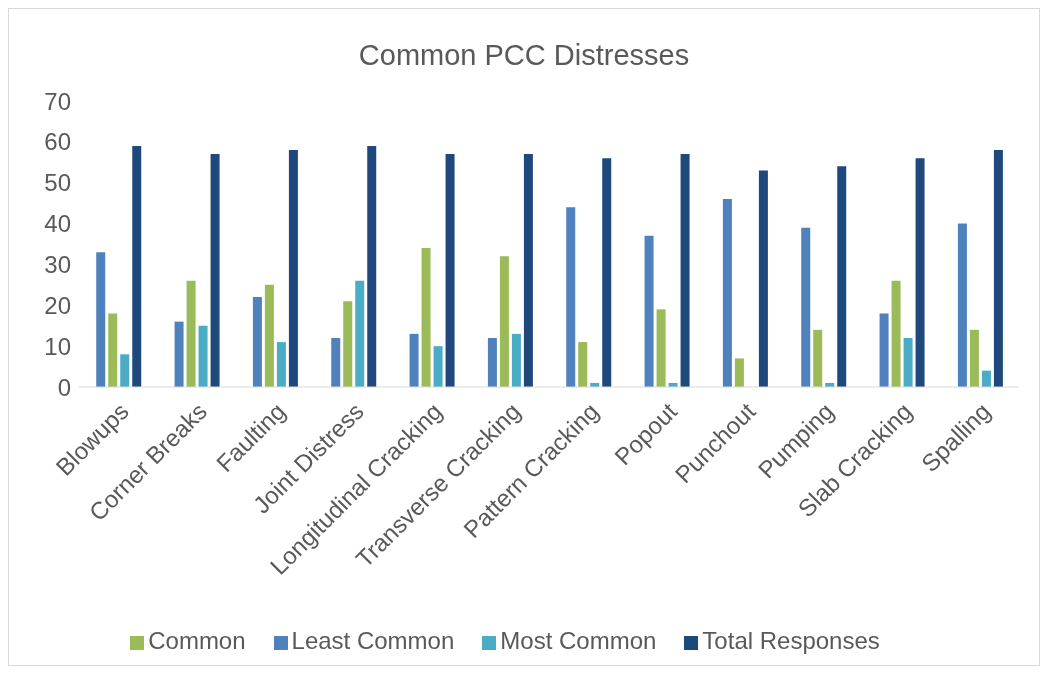 The width and height of the screenshot is (1050, 674). Describe the element at coordinates (57, 264) in the screenshot. I see `y-tick-label: 30` at that location.